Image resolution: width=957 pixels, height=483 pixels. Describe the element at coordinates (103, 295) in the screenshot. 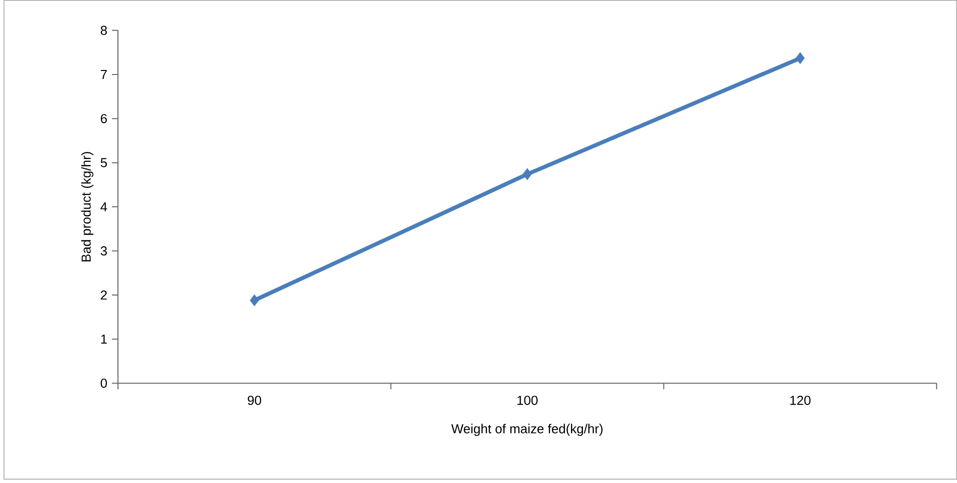

I see `y-tick-label: 2` at that location.